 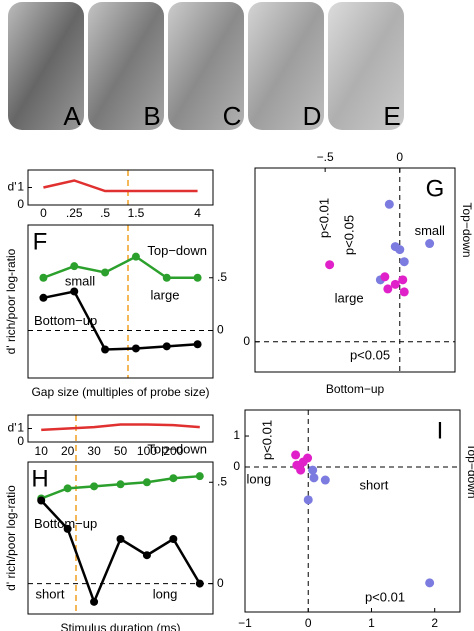 I want to click on x-tick-label: 4, so click(x=197, y=213).